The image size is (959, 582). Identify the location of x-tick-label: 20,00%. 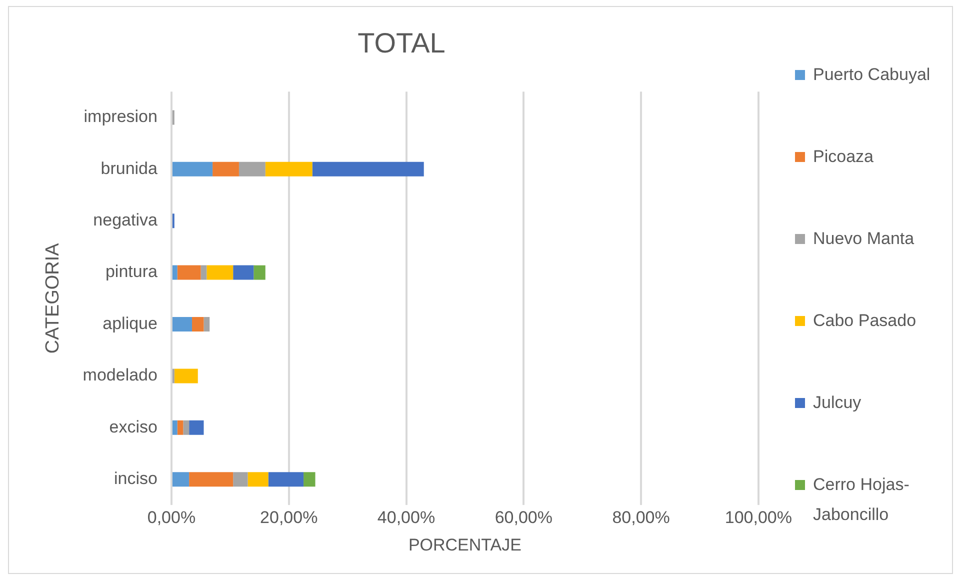
(289, 518).